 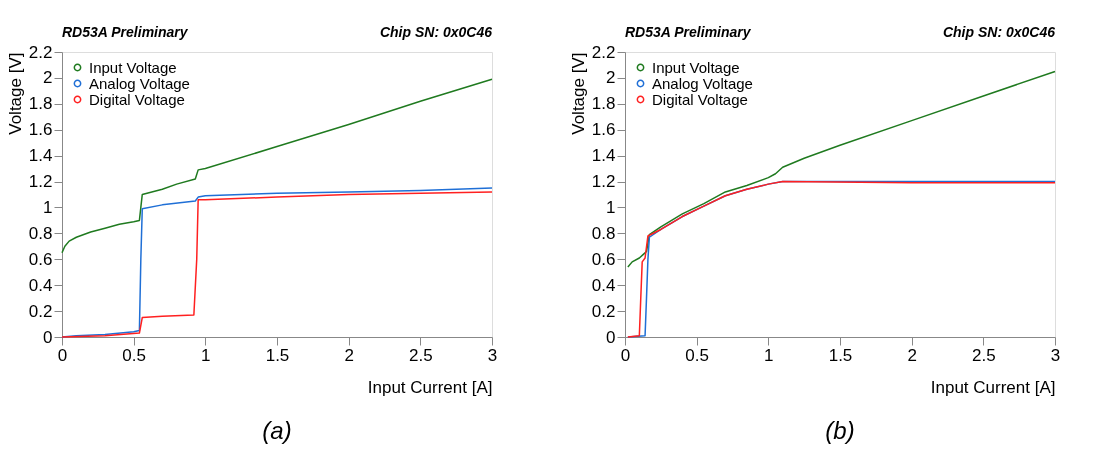 I want to click on text: (a), so click(x=277, y=430).